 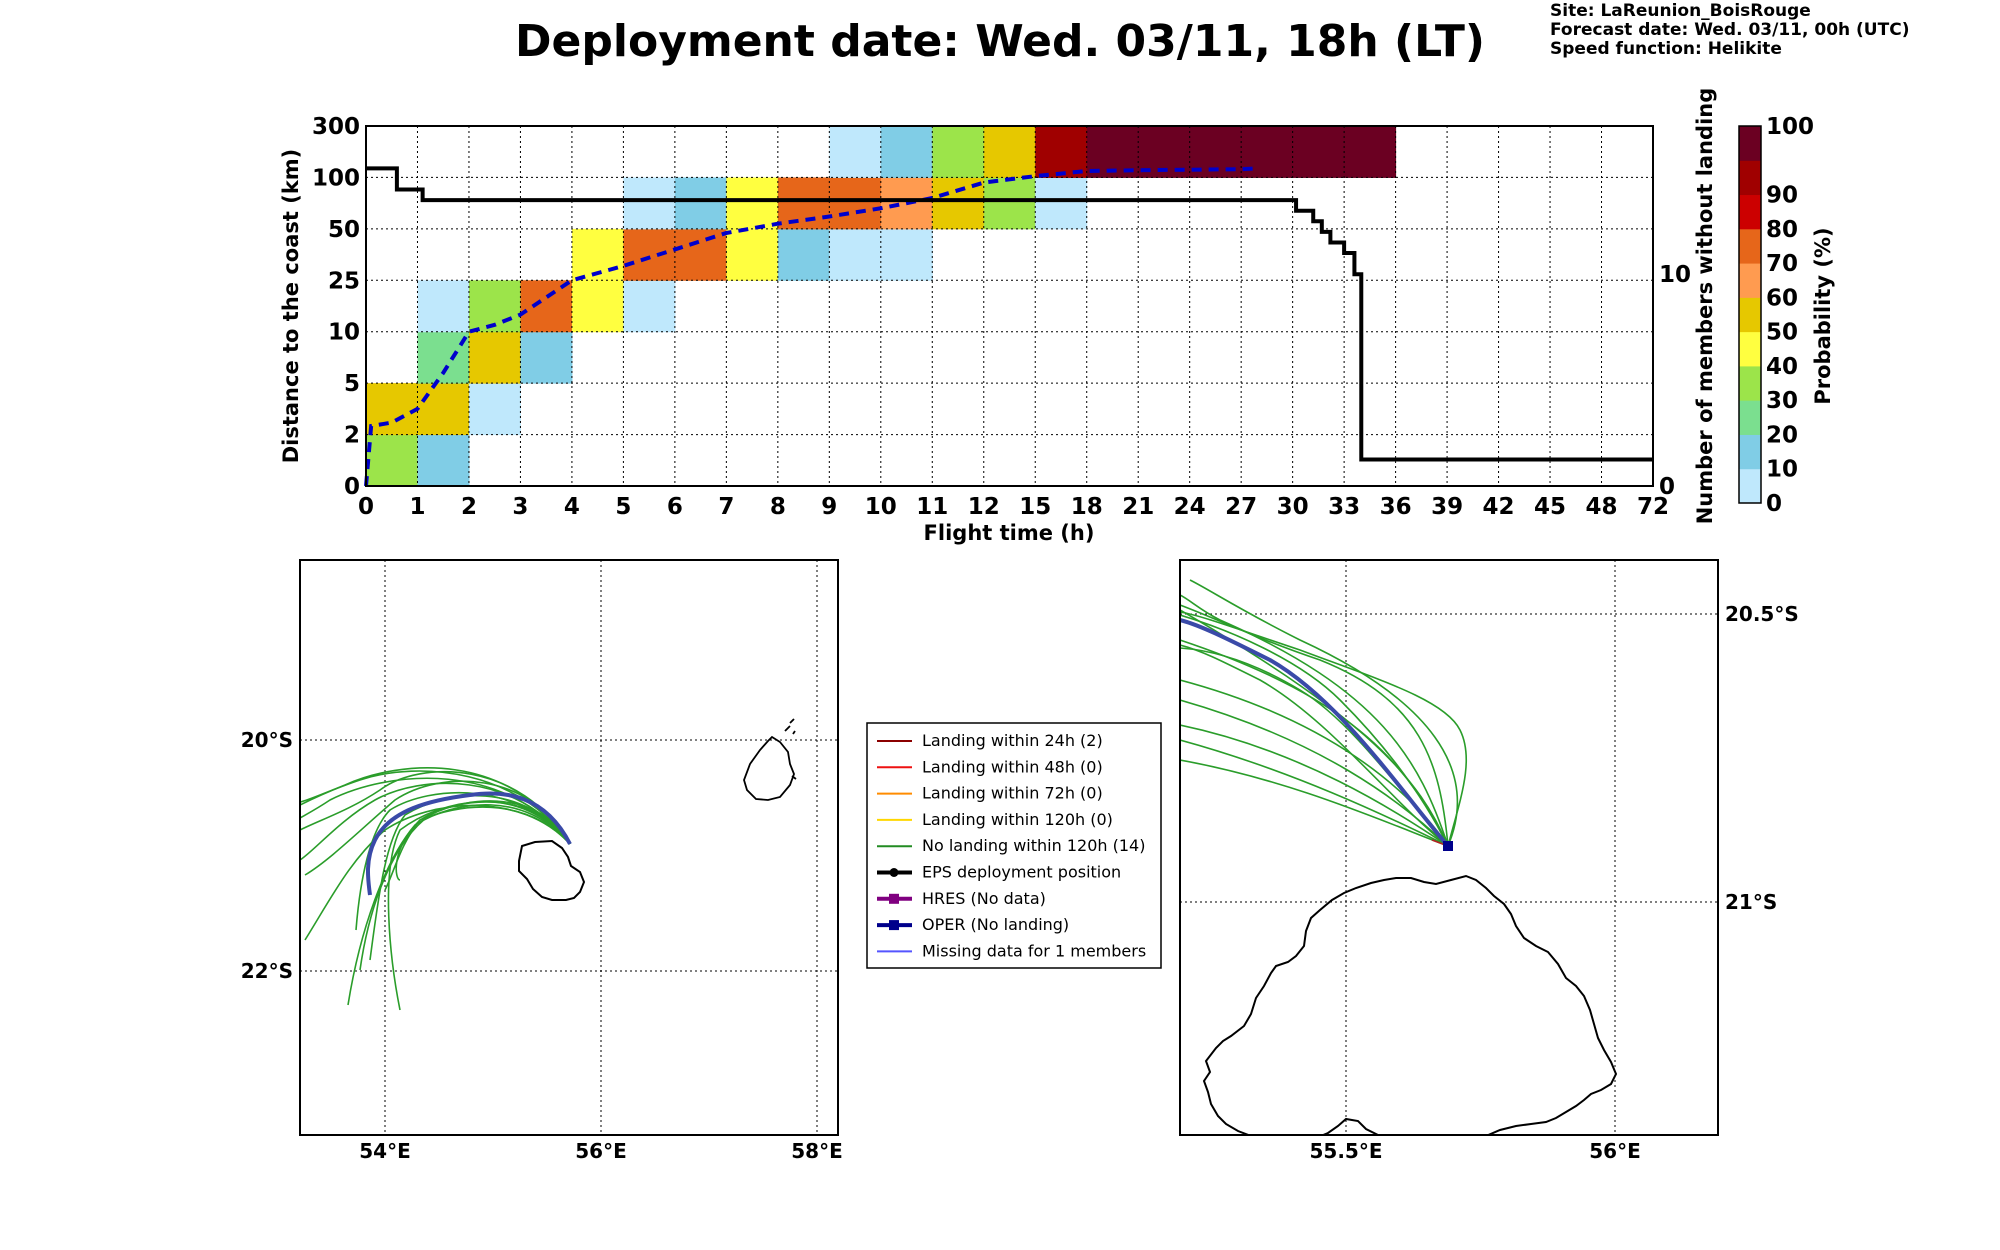 What do you see at coordinates (366, 507) in the screenshot?
I see `x-tick-label: 0` at bounding box center [366, 507].